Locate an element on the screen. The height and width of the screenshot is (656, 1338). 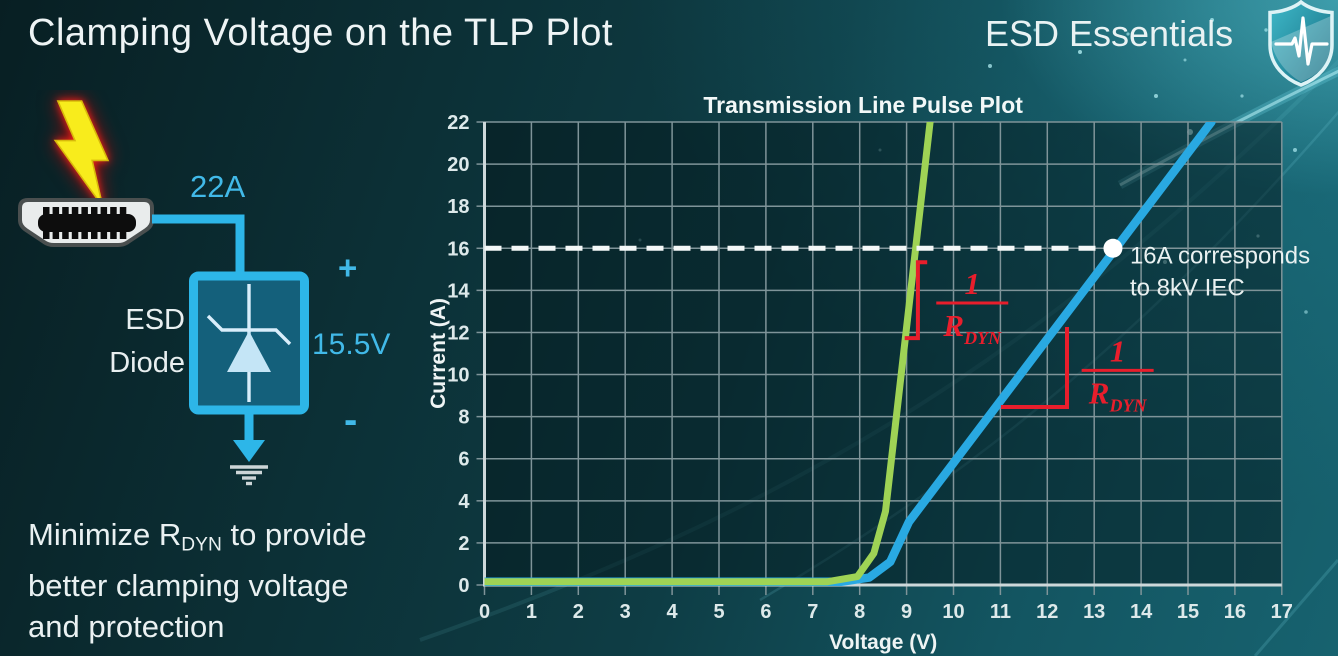
y-tick-label: 10 is located at coordinates (458, 376).